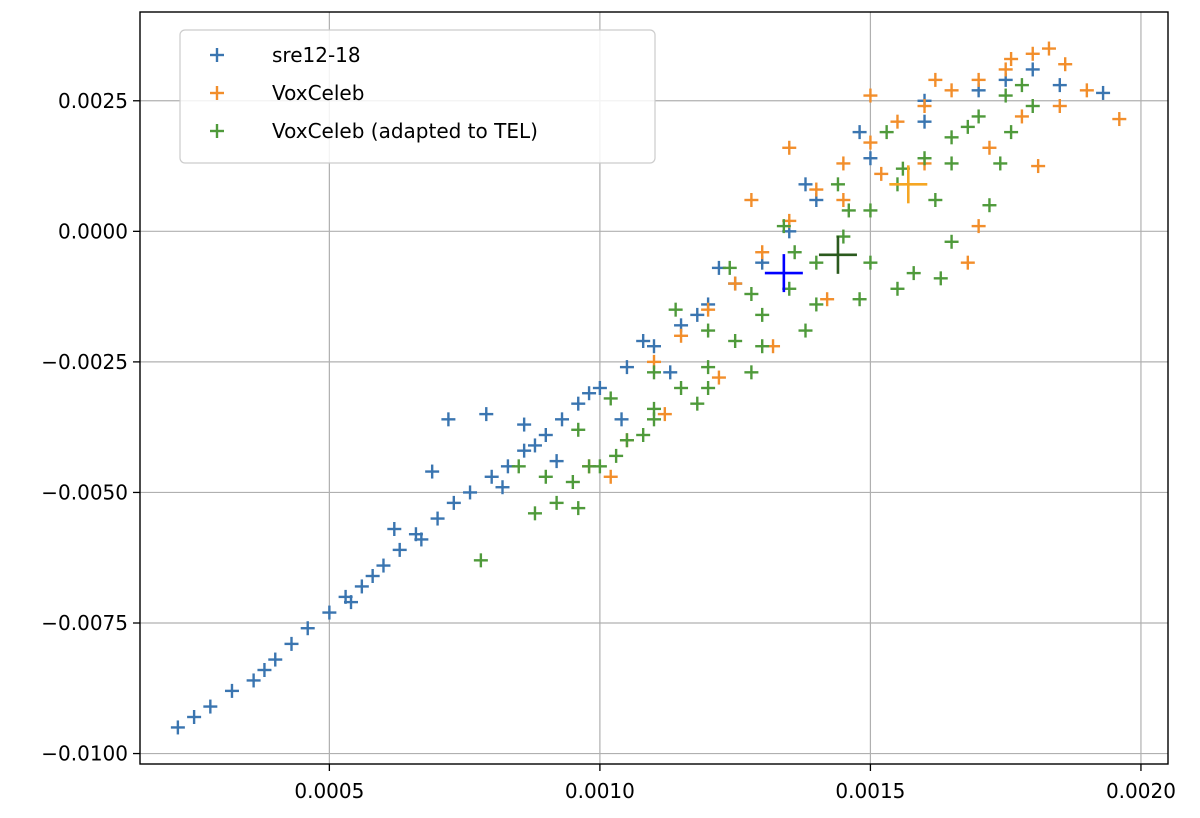 The width and height of the screenshot is (1200, 818). Describe the element at coordinates (84, 492) in the screenshot. I see `y-tick-label: −0.0050` at that location.